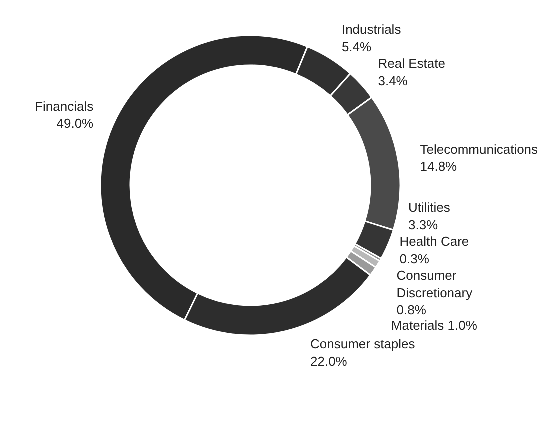 The height and width of the screenshot is (446, 544). What do you see at coordinates (412, 64) in the screenshot?
I see `slice-label: Real Estate` at bounding box center [412, 64].